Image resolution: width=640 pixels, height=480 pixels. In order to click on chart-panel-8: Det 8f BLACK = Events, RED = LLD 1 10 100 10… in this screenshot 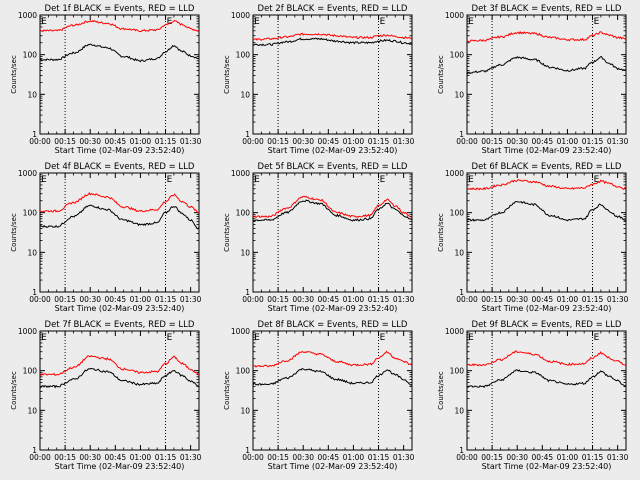, I will do `click(319, 395)`.